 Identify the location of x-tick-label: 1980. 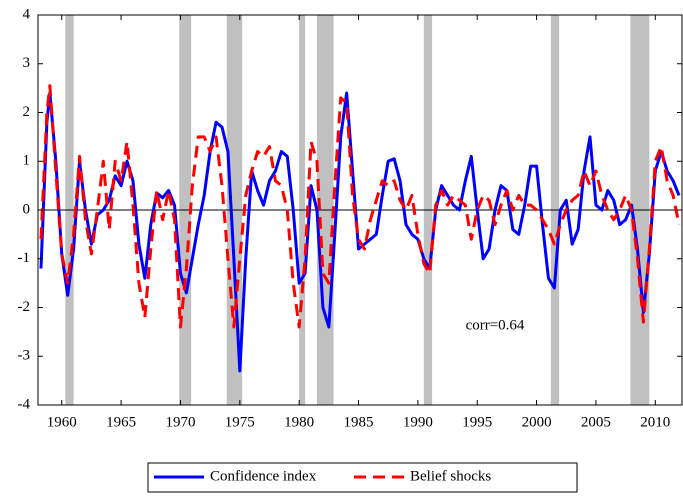
(299, 422).